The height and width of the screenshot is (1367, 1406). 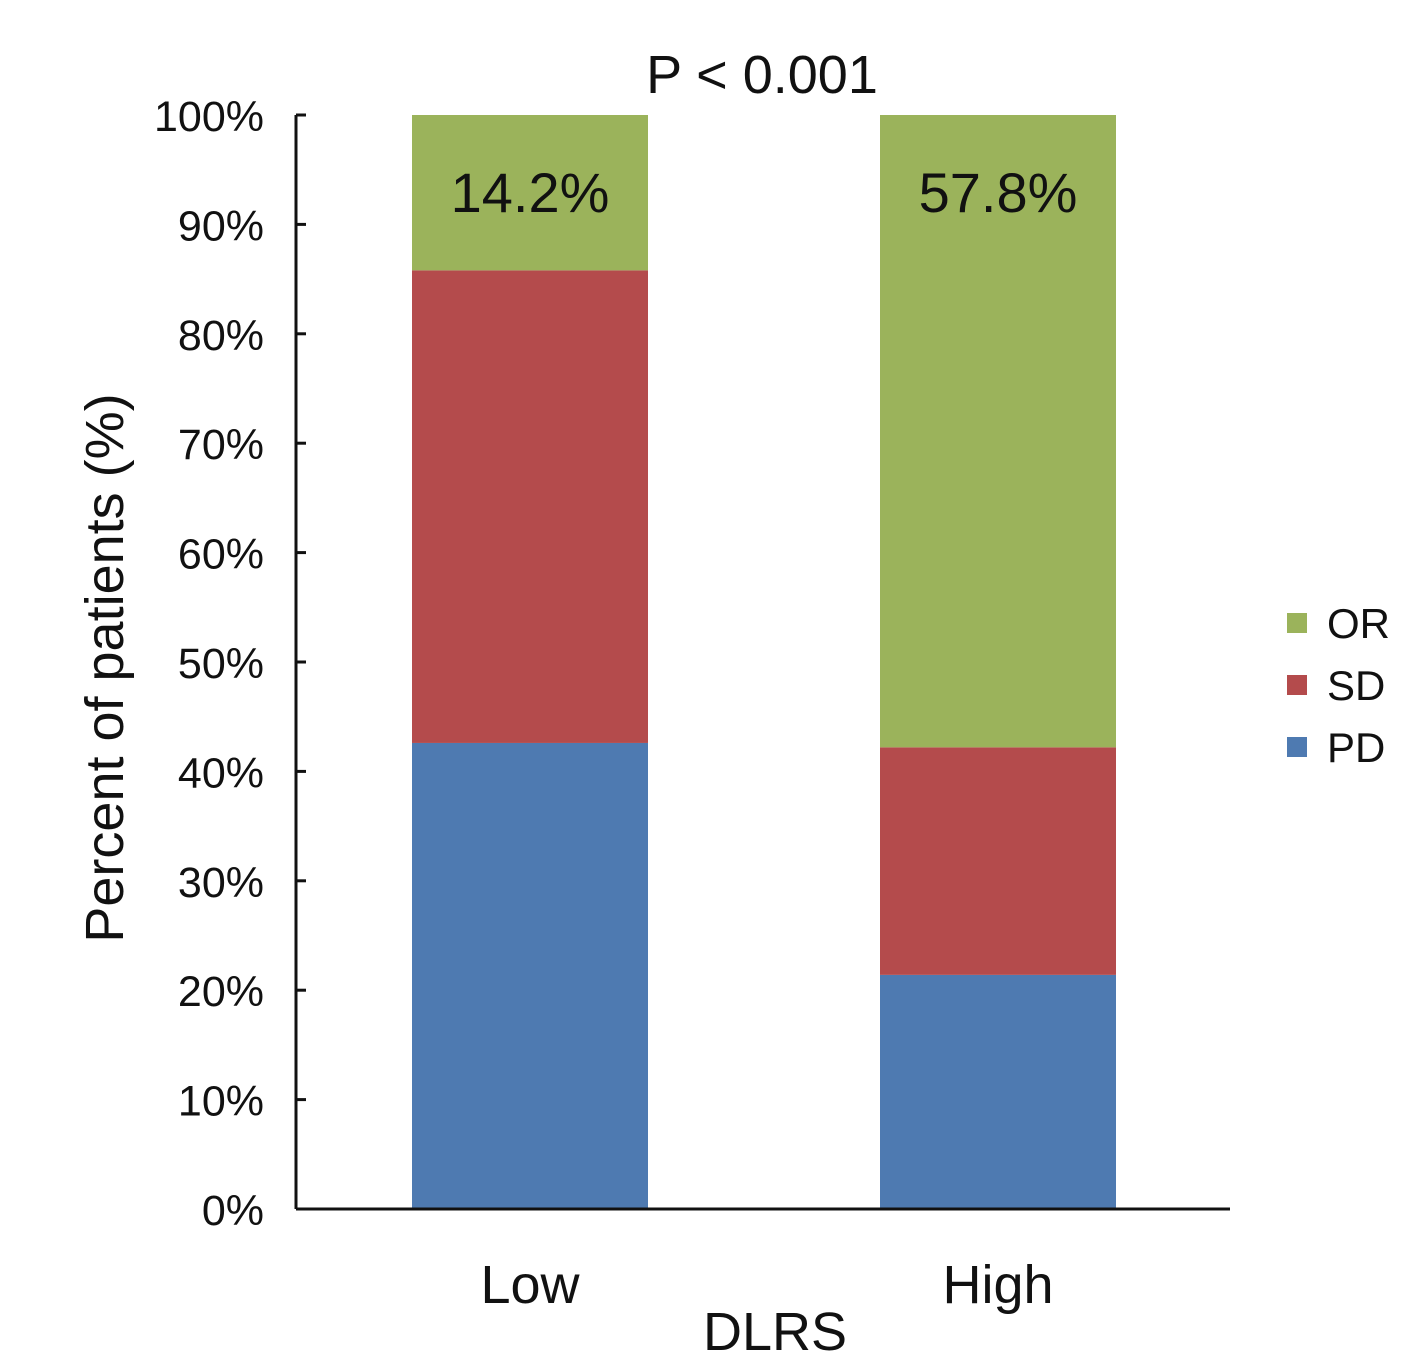 What do you see at coordinates (221, 773) in the screenshot?
I see `y-tick-label: 40%` at bounding box center [221, 773].